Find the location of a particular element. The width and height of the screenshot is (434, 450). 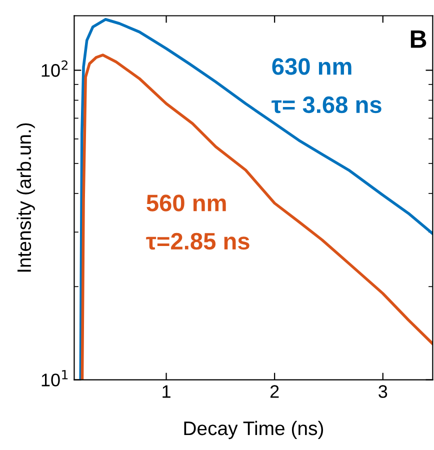

series-label: 630 nm is located at coordinates (312, 66).